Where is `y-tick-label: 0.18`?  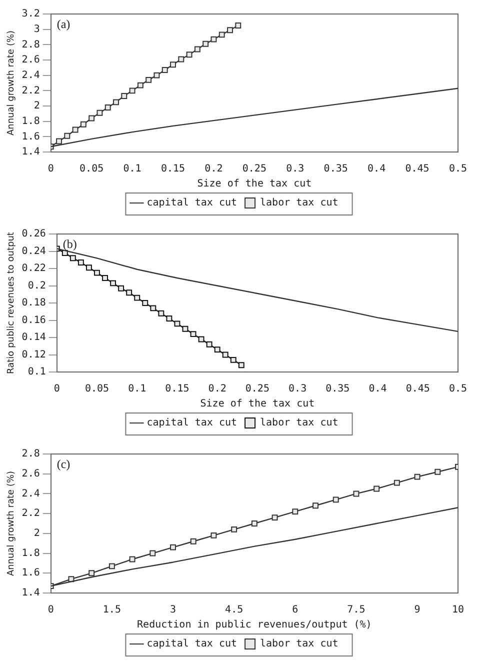
y-tick-label: 0.18 is located at coordinates (34, 303).